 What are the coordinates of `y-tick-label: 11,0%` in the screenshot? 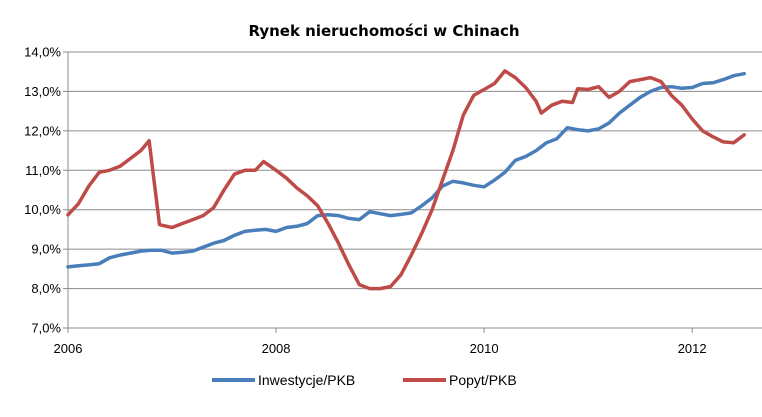 It's located at (43, 170).